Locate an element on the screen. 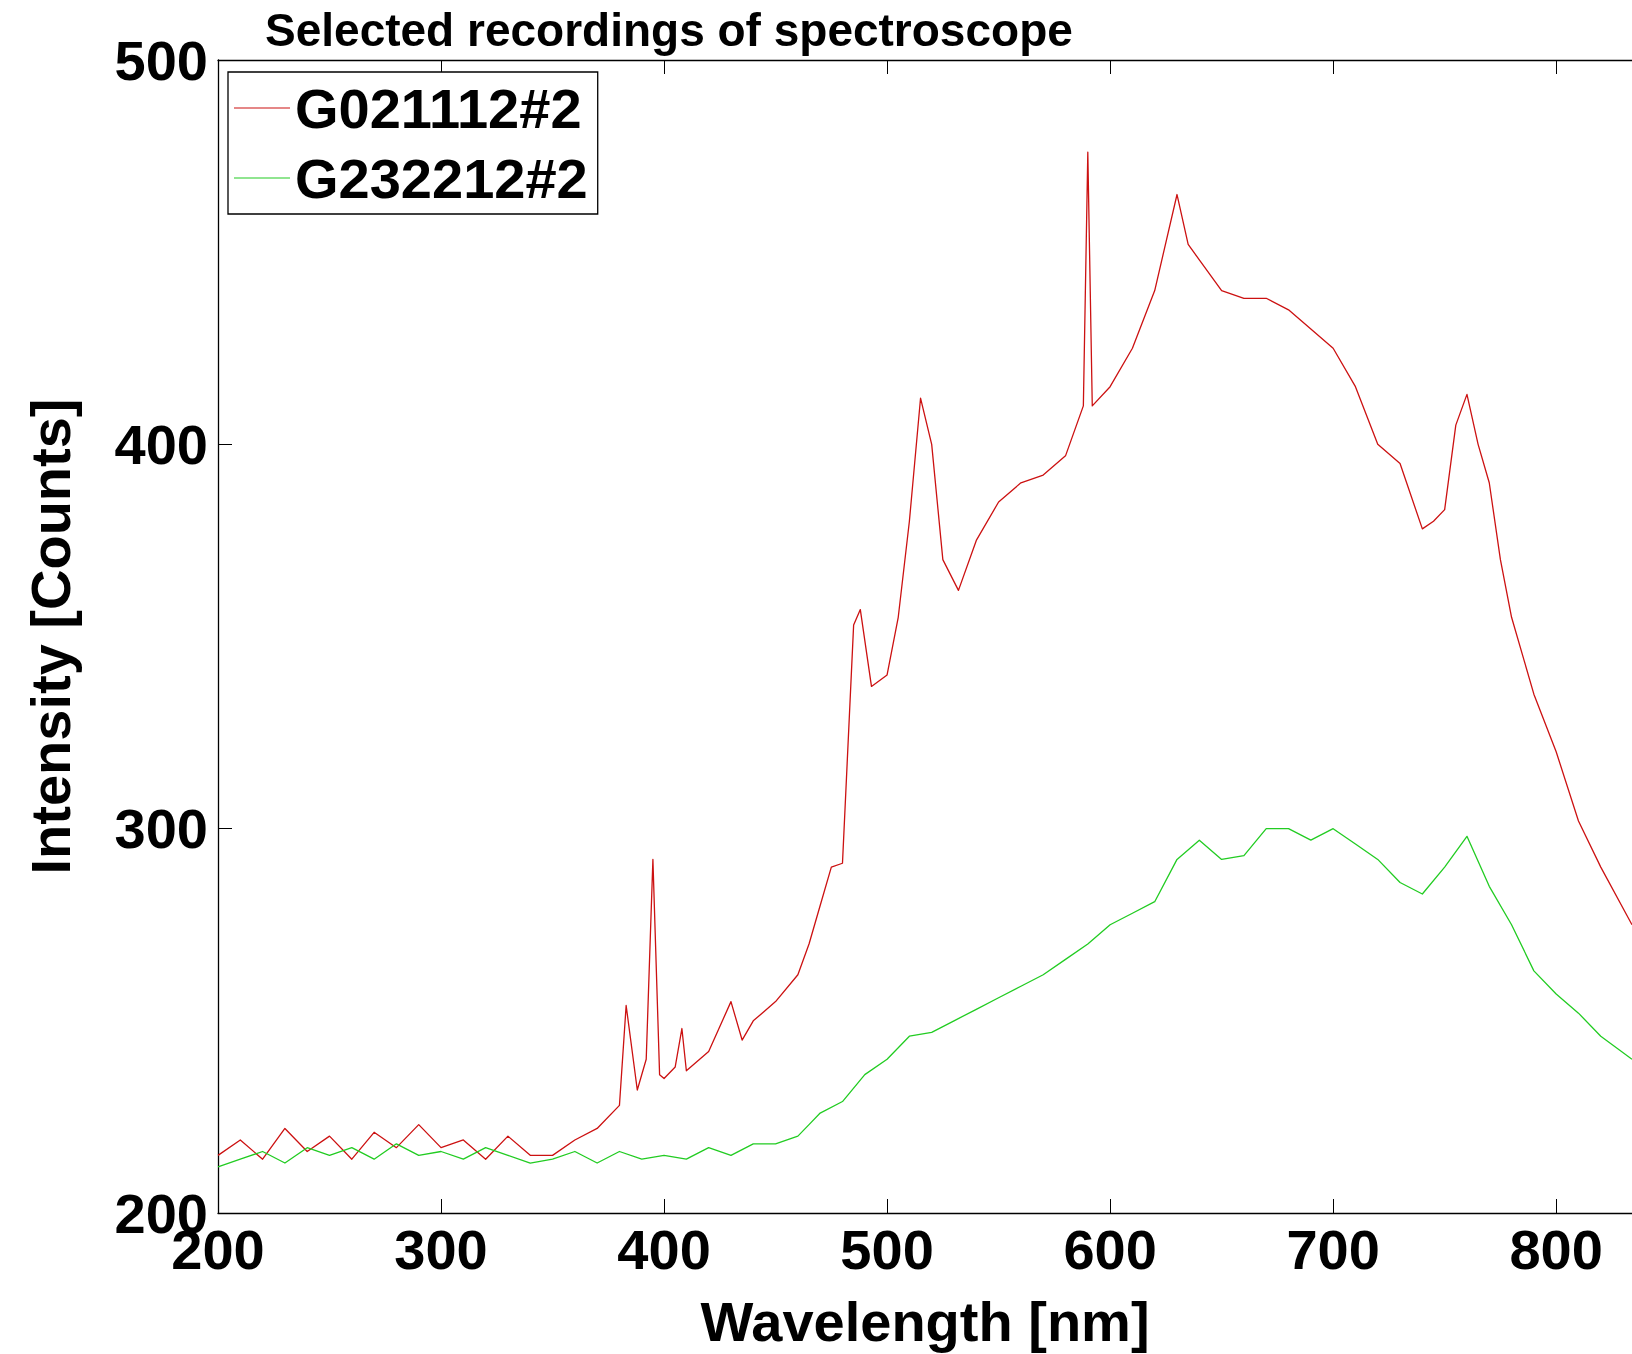 This screenshot has width=1632, height=1354. x-tick-label: 800 is located at coordinates (1556, 1249).